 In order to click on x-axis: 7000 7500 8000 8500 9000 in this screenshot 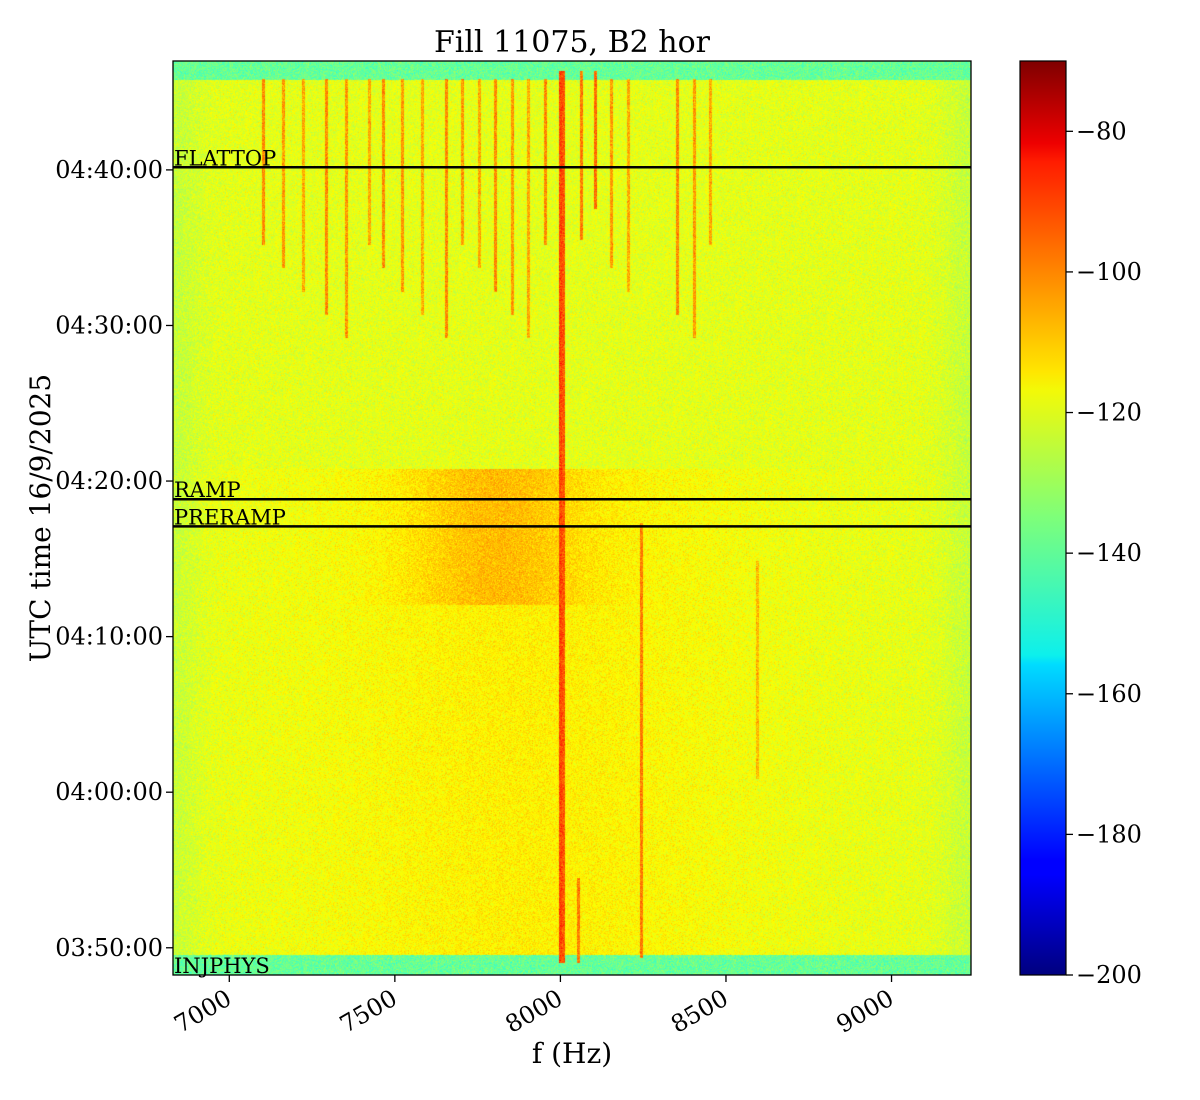, I will do `click(534, 1007)`.